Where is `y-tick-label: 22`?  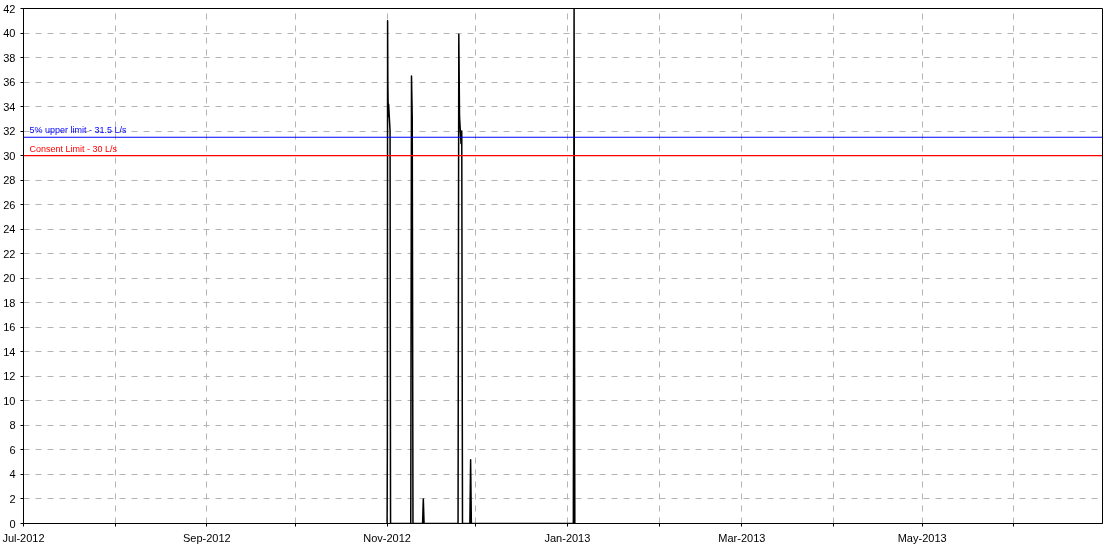 y-tick-label: 22 is located at coordinates (9, 253).